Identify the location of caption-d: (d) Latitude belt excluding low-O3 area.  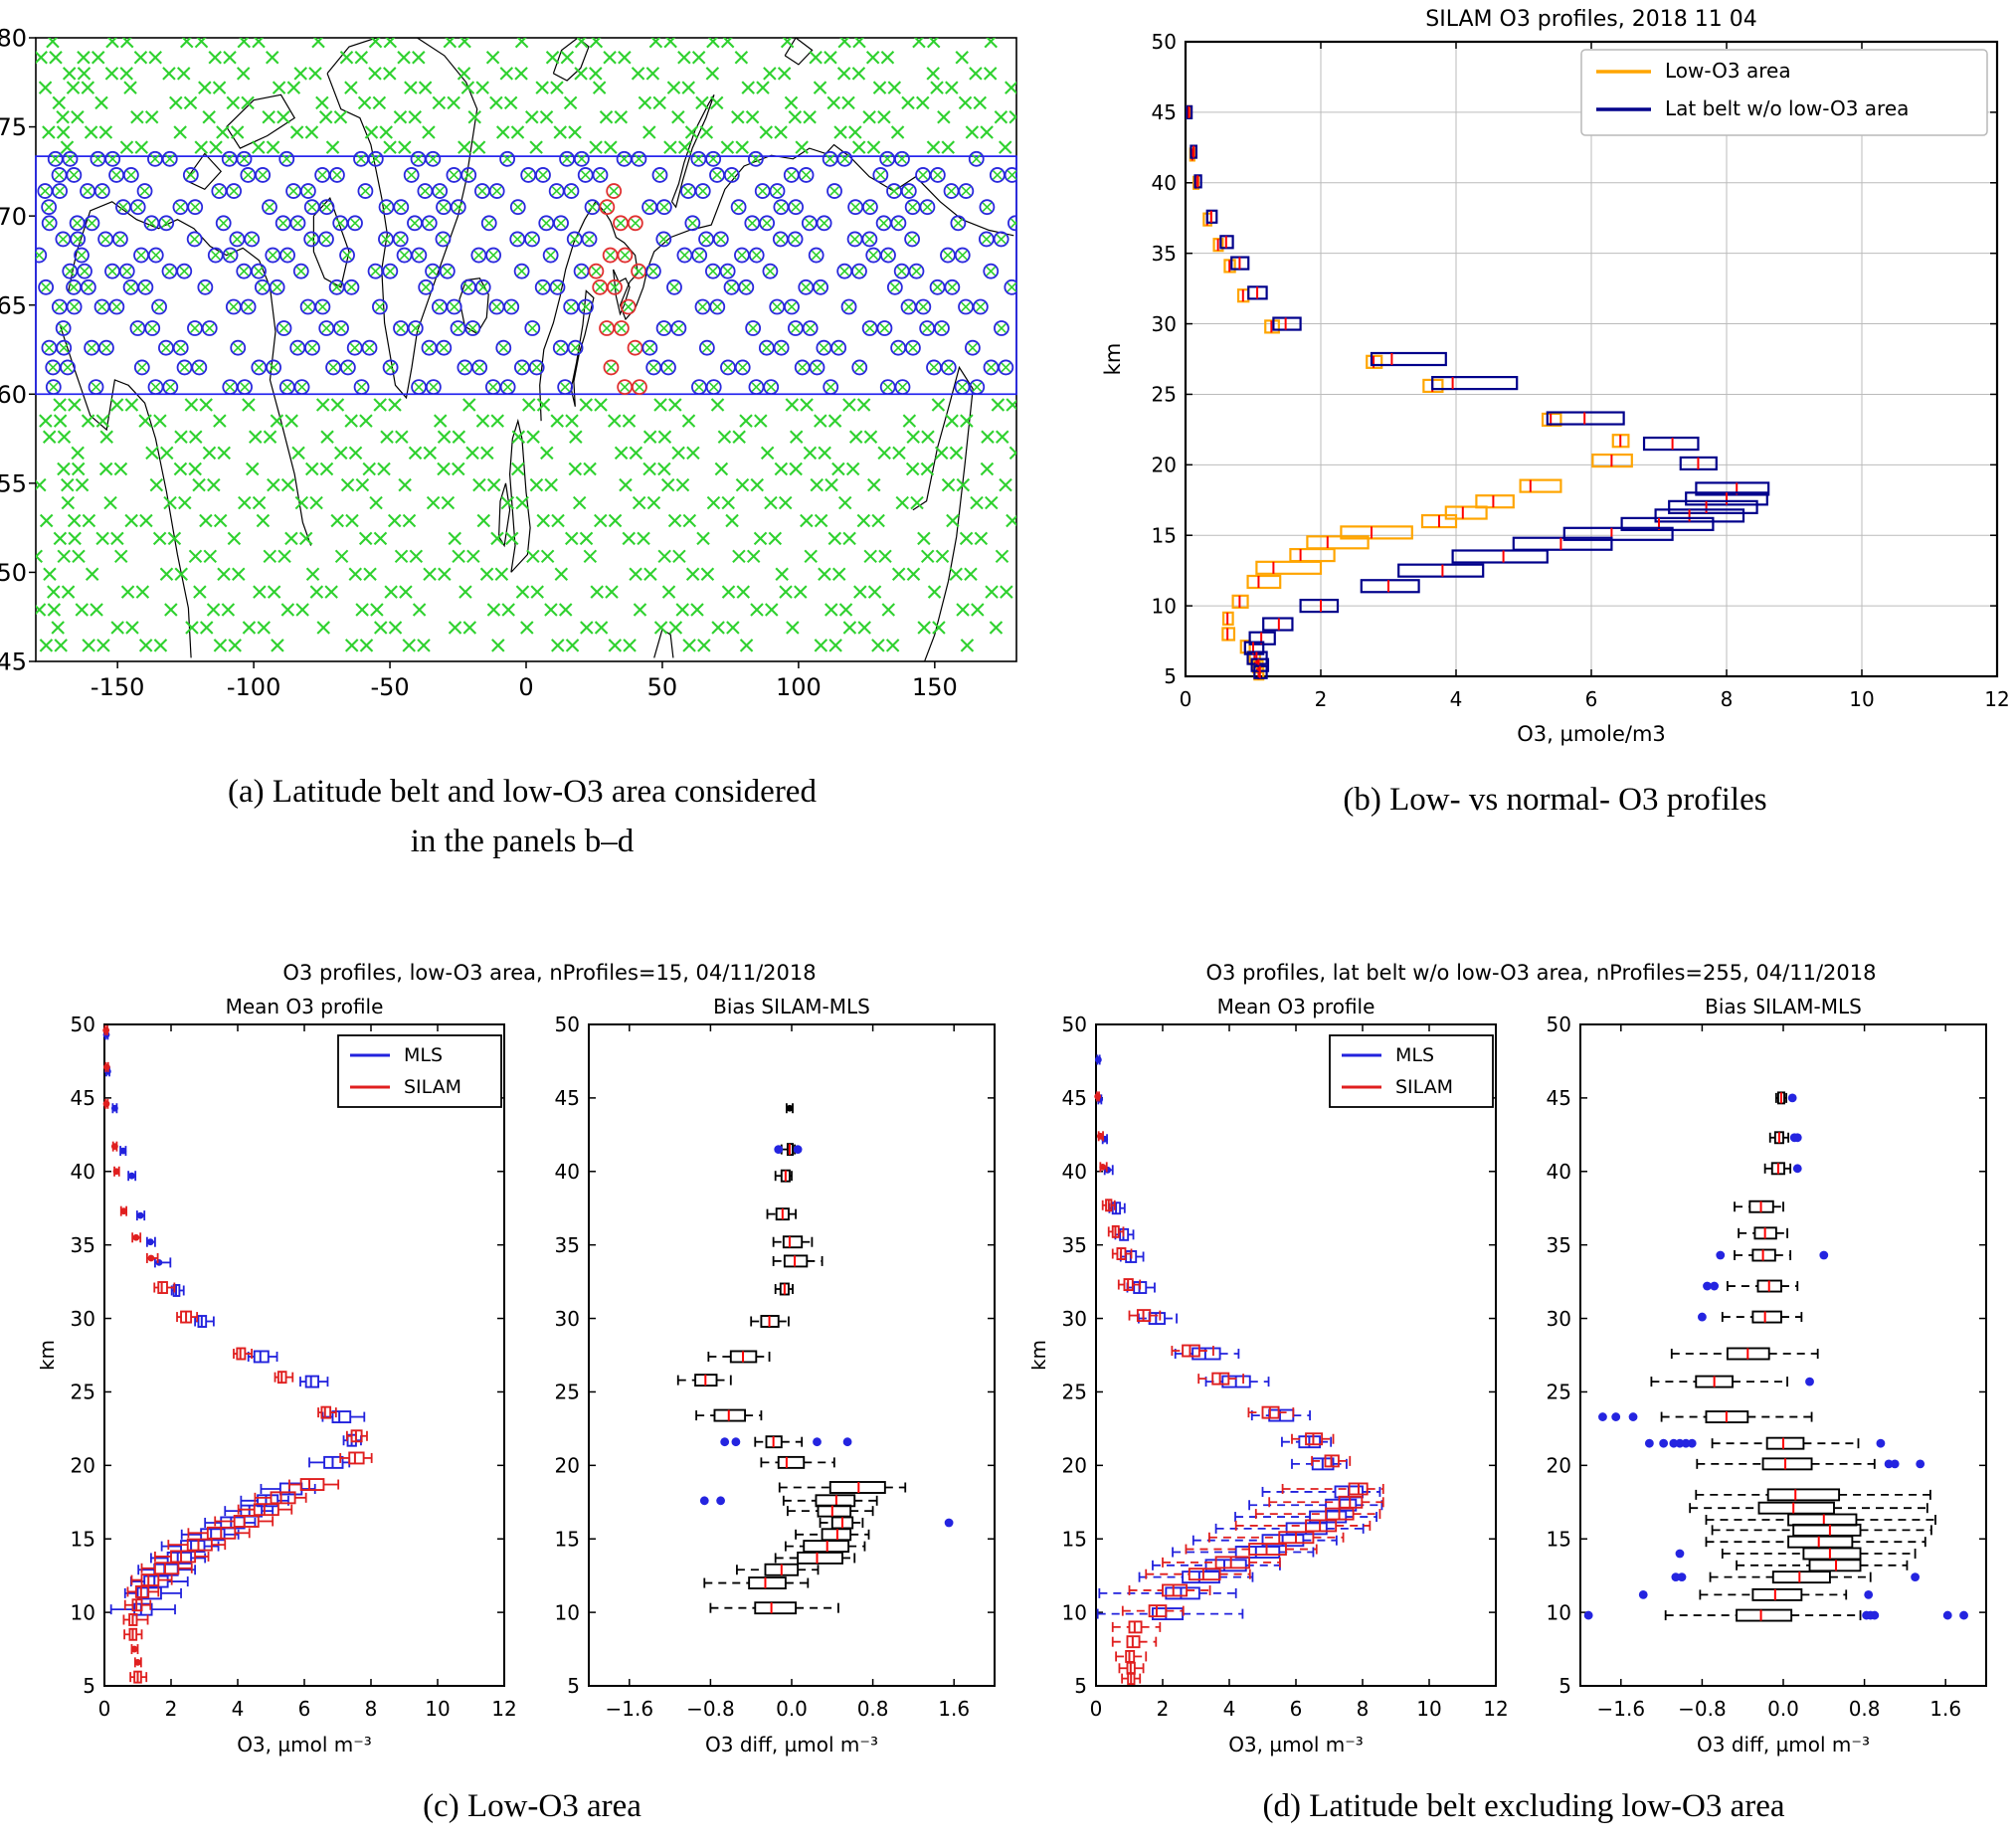
(1524, 1806).